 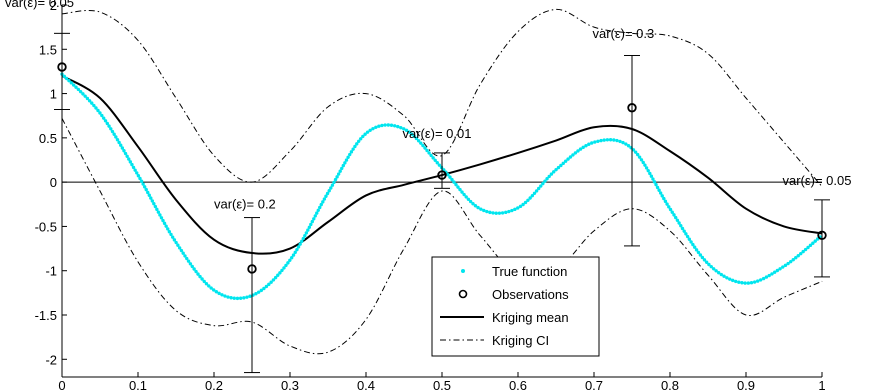 What do you see at coordinates (61, 384) in the screenshot?
I see `x-tick-label: 0` at bounding box center [61, 384].